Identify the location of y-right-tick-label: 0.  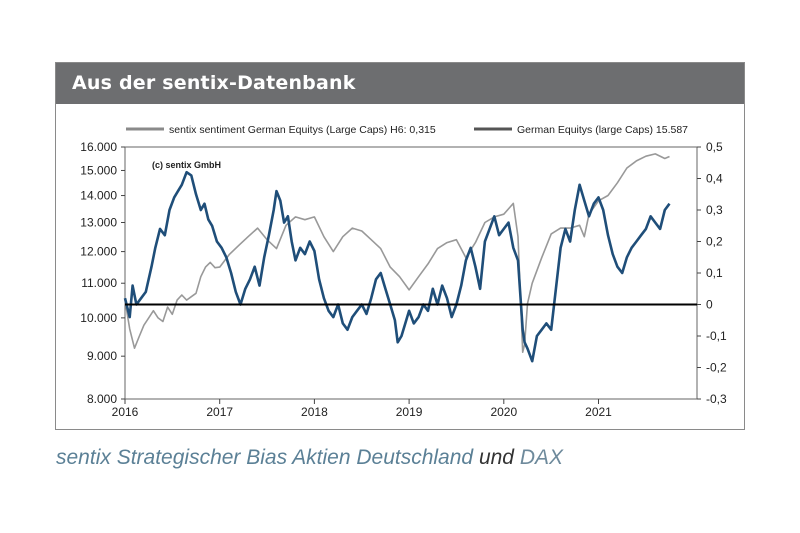
(709, 305).